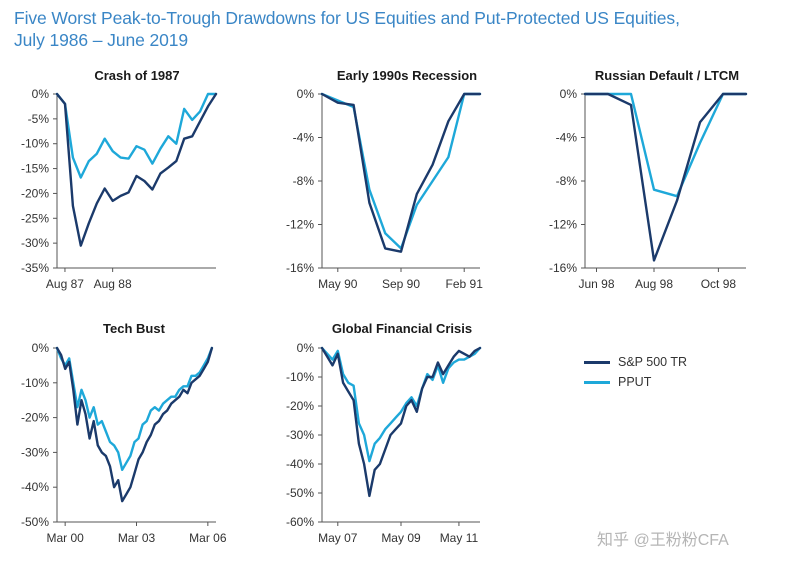 This screenshot has width=809, height=566. I want to click on chart-1-x-tick-label: Aug 88, so click(113, 284).